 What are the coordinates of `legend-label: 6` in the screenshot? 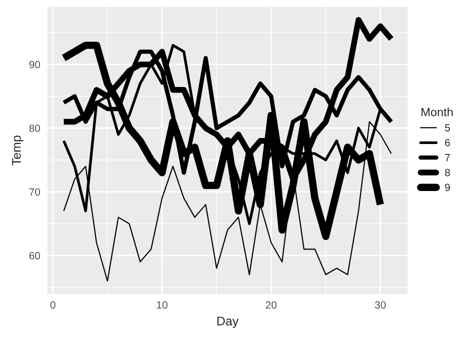 It's located at (447, 142).